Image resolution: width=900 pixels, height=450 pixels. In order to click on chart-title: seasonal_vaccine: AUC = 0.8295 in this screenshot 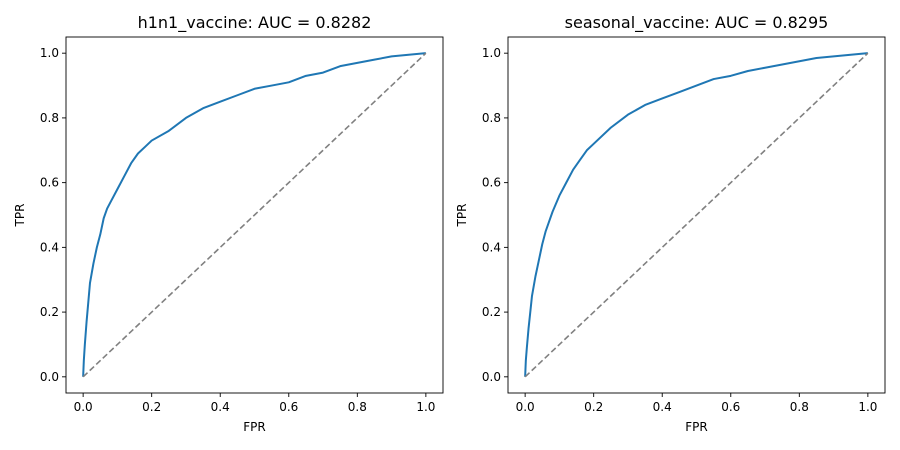, I will do `click(697, 23)`.